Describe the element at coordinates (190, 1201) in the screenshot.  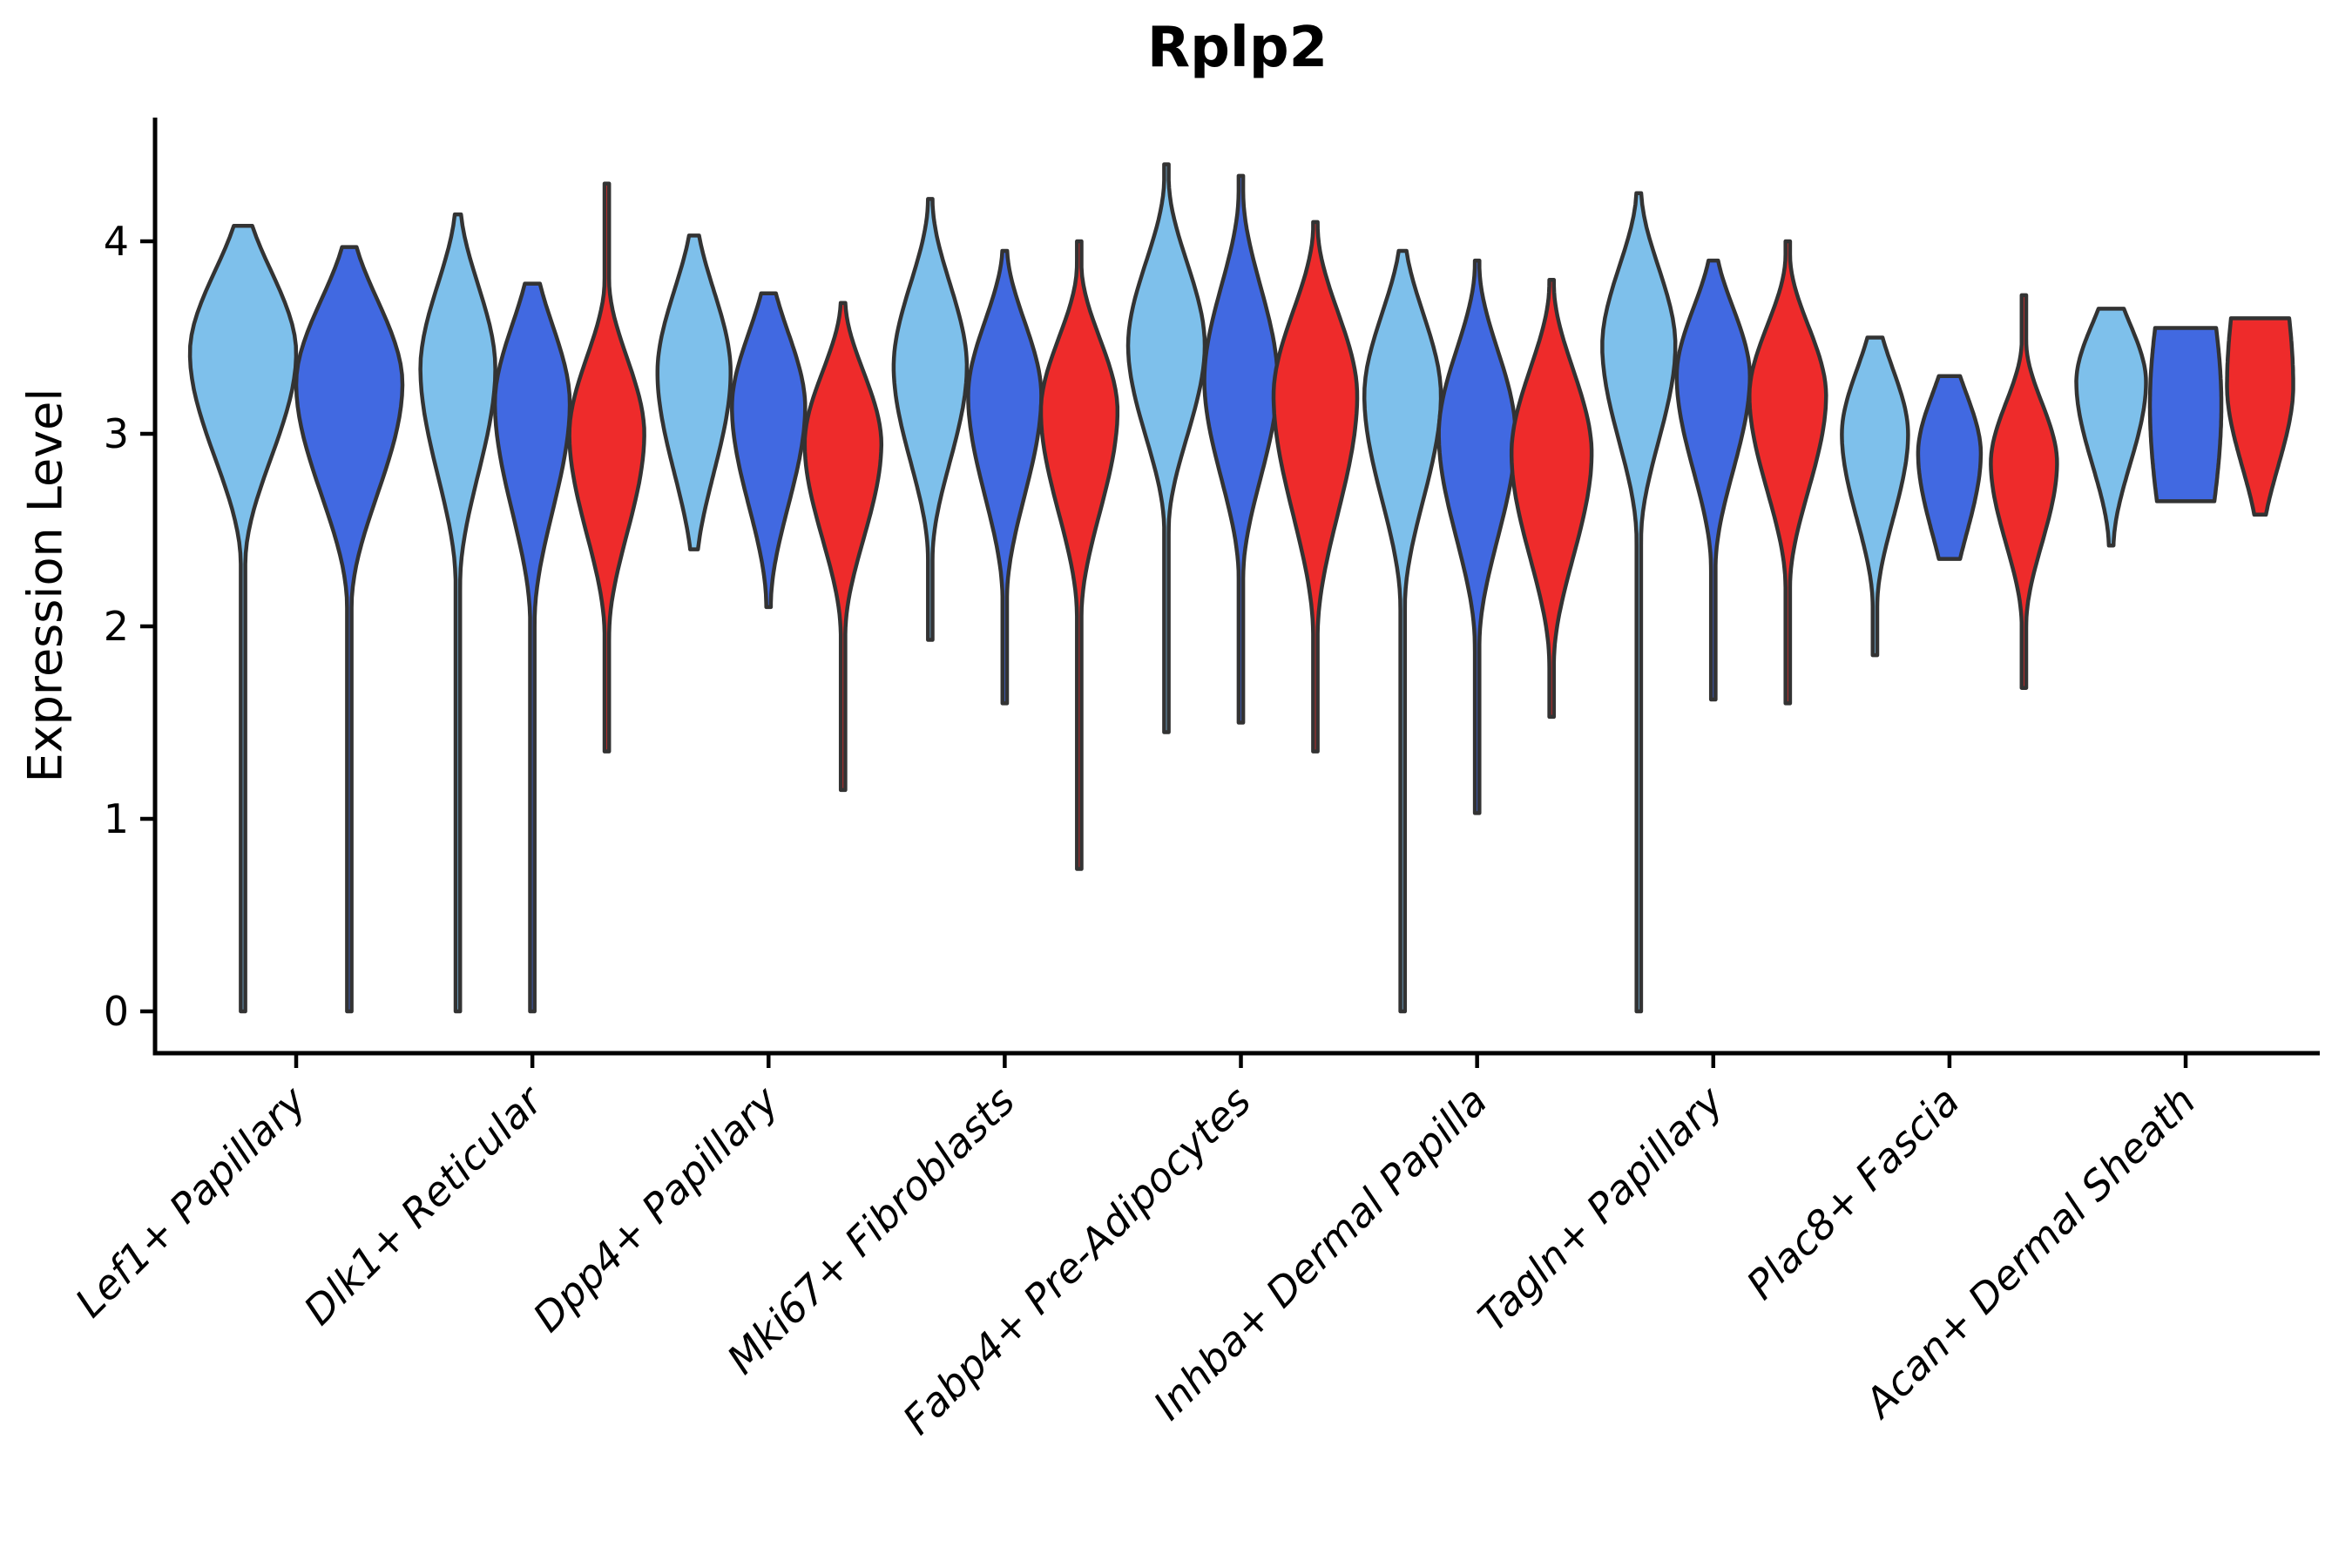
I see `x-tick-label-lef1-papillary: Lef1+ Papillary` at that location.